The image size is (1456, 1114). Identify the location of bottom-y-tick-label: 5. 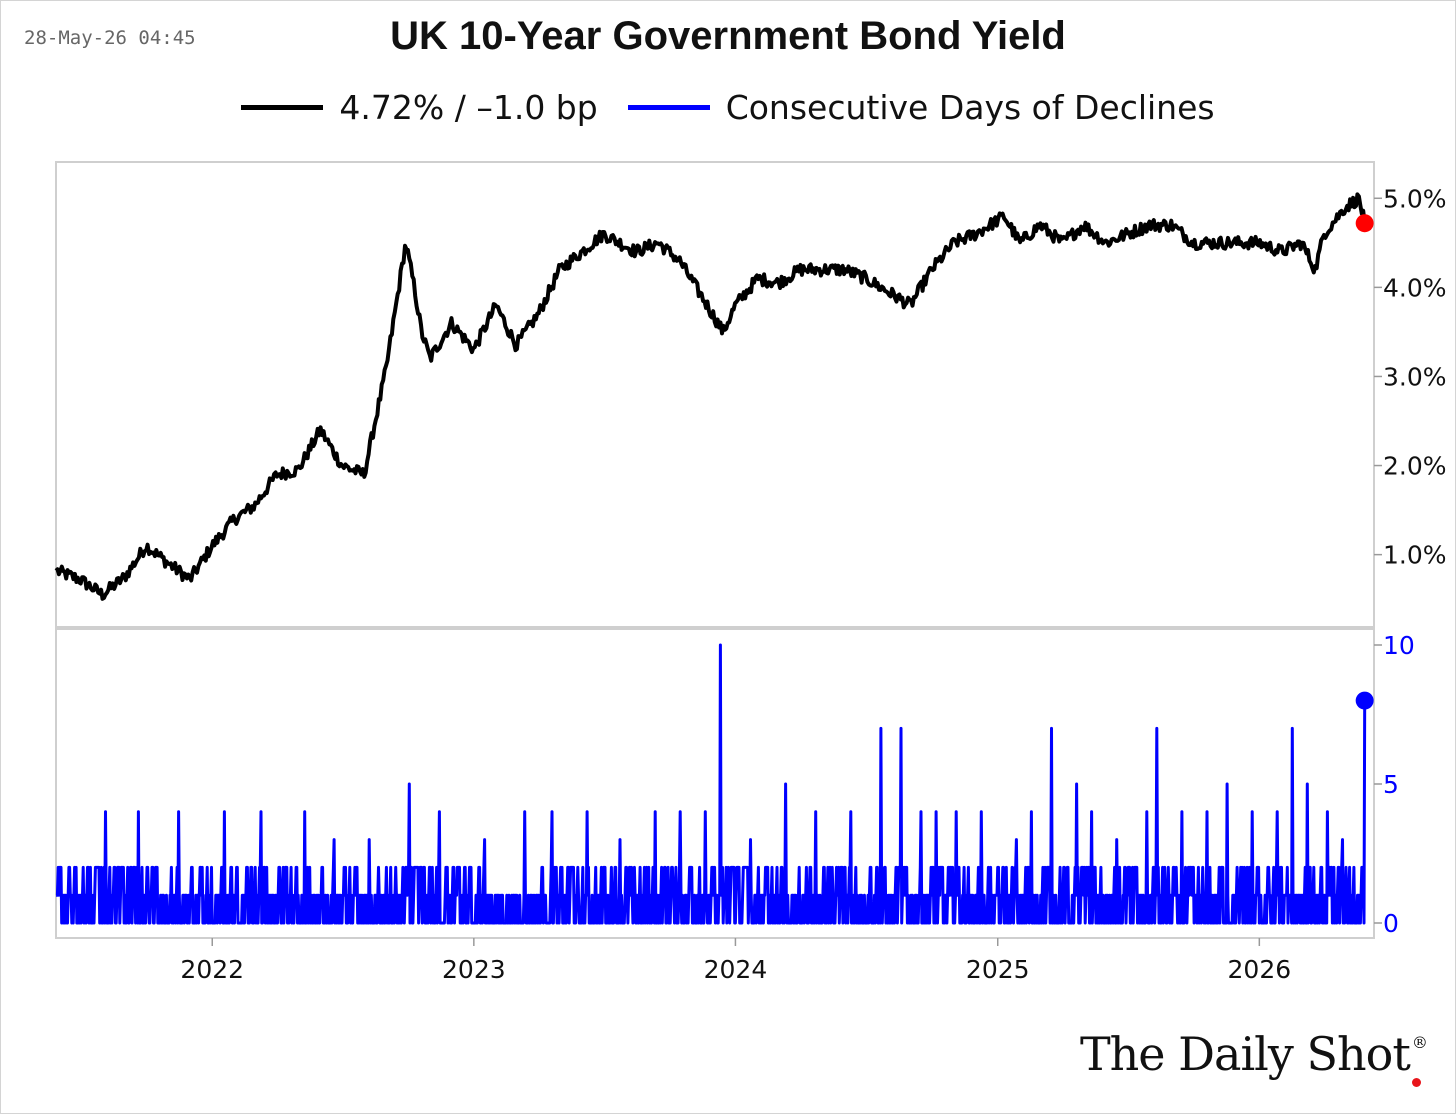
(1391, 784).